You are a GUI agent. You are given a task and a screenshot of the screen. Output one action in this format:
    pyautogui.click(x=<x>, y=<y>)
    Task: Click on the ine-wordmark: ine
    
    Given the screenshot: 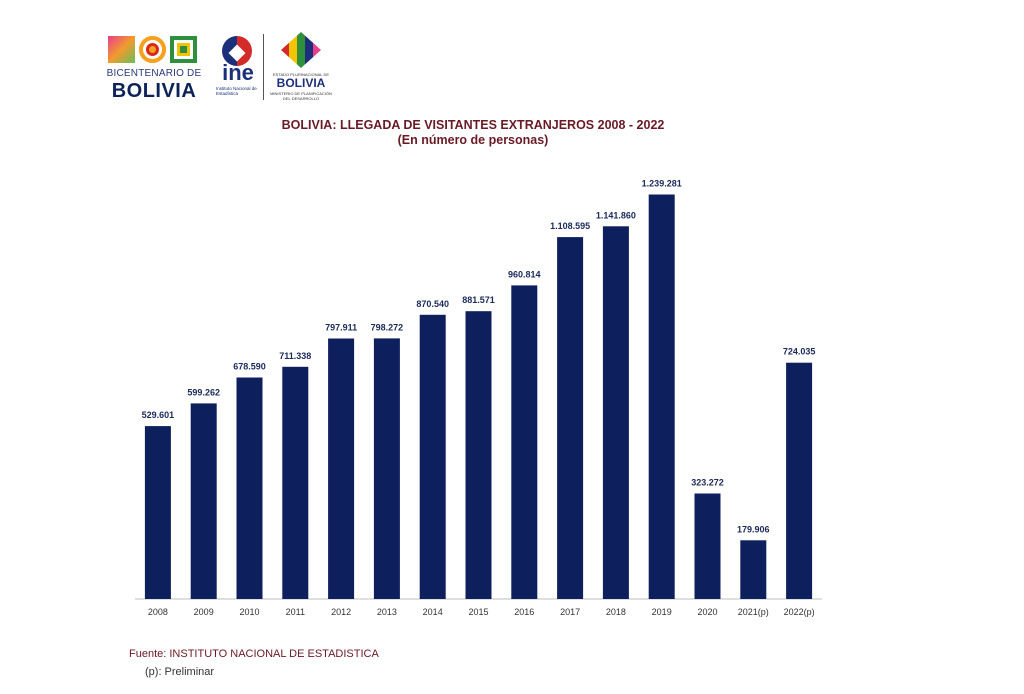 What is the action you would take?
    pyautogui.click(x=238, y=72)
    